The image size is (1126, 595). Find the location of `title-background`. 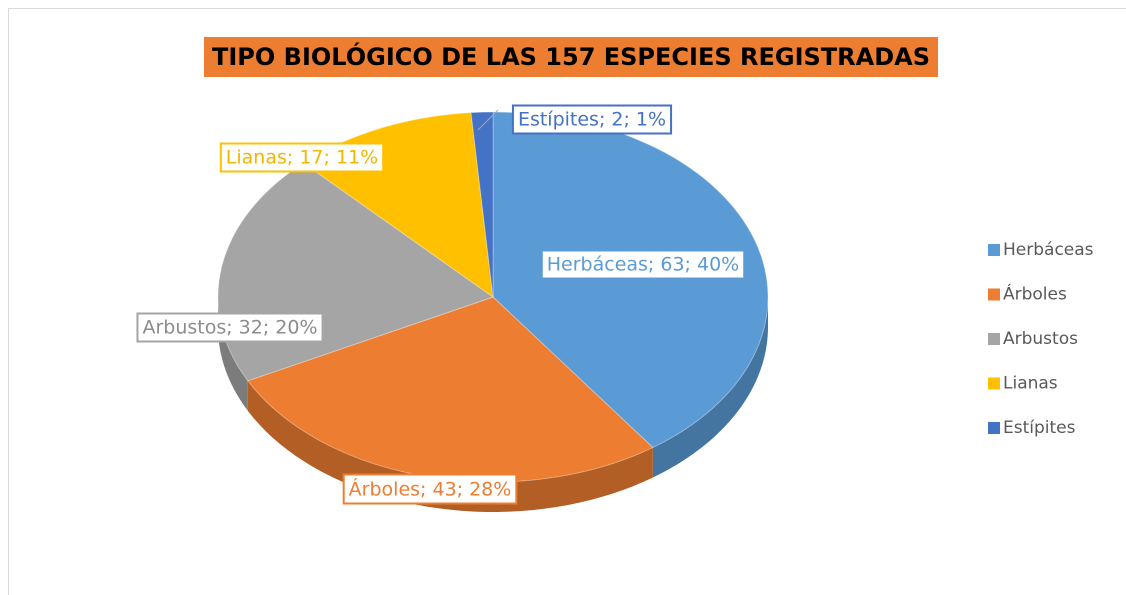

title-background is located at coordinates (571, 57).